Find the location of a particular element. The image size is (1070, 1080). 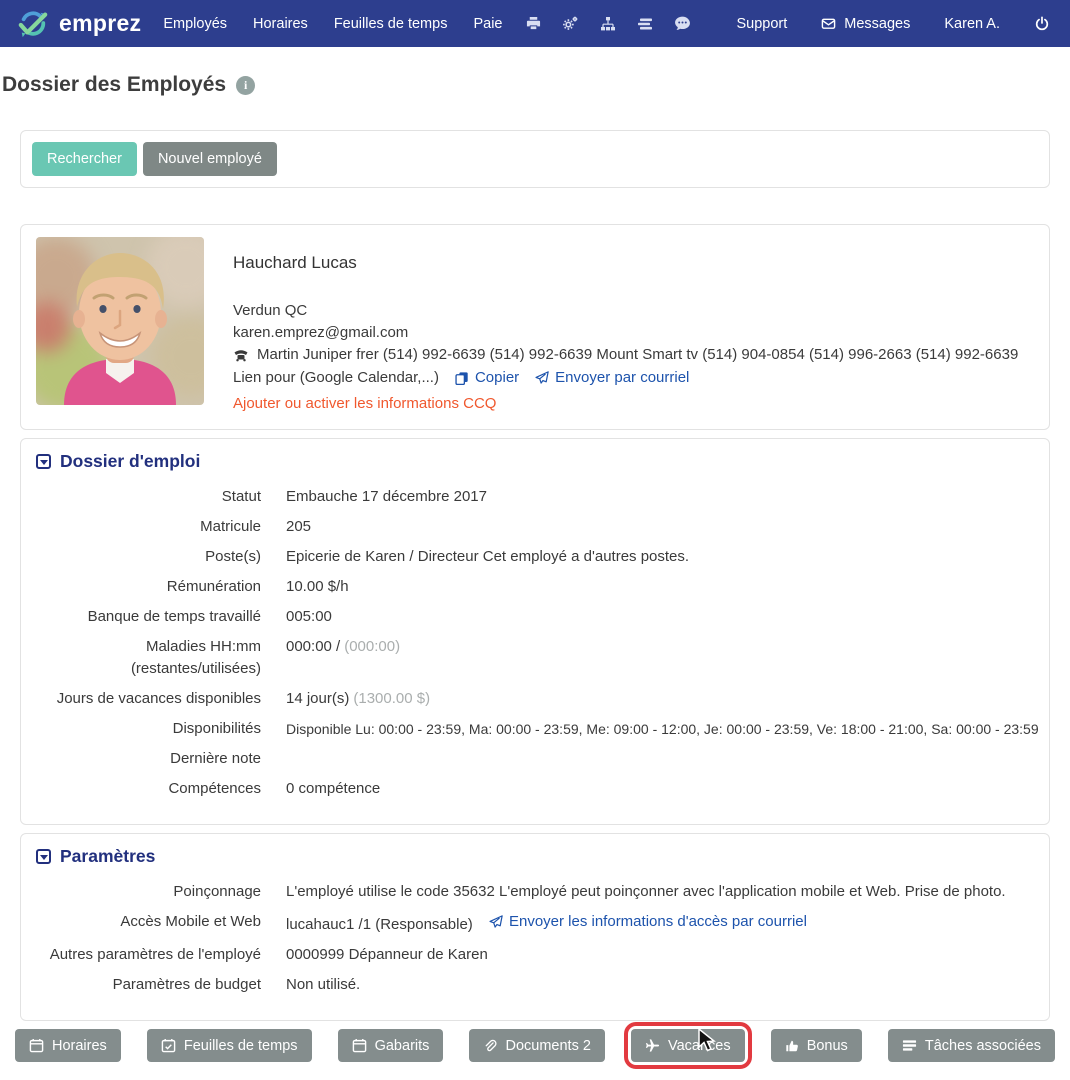

vacances-button: Vacances is located at coordinates (688, 1045).